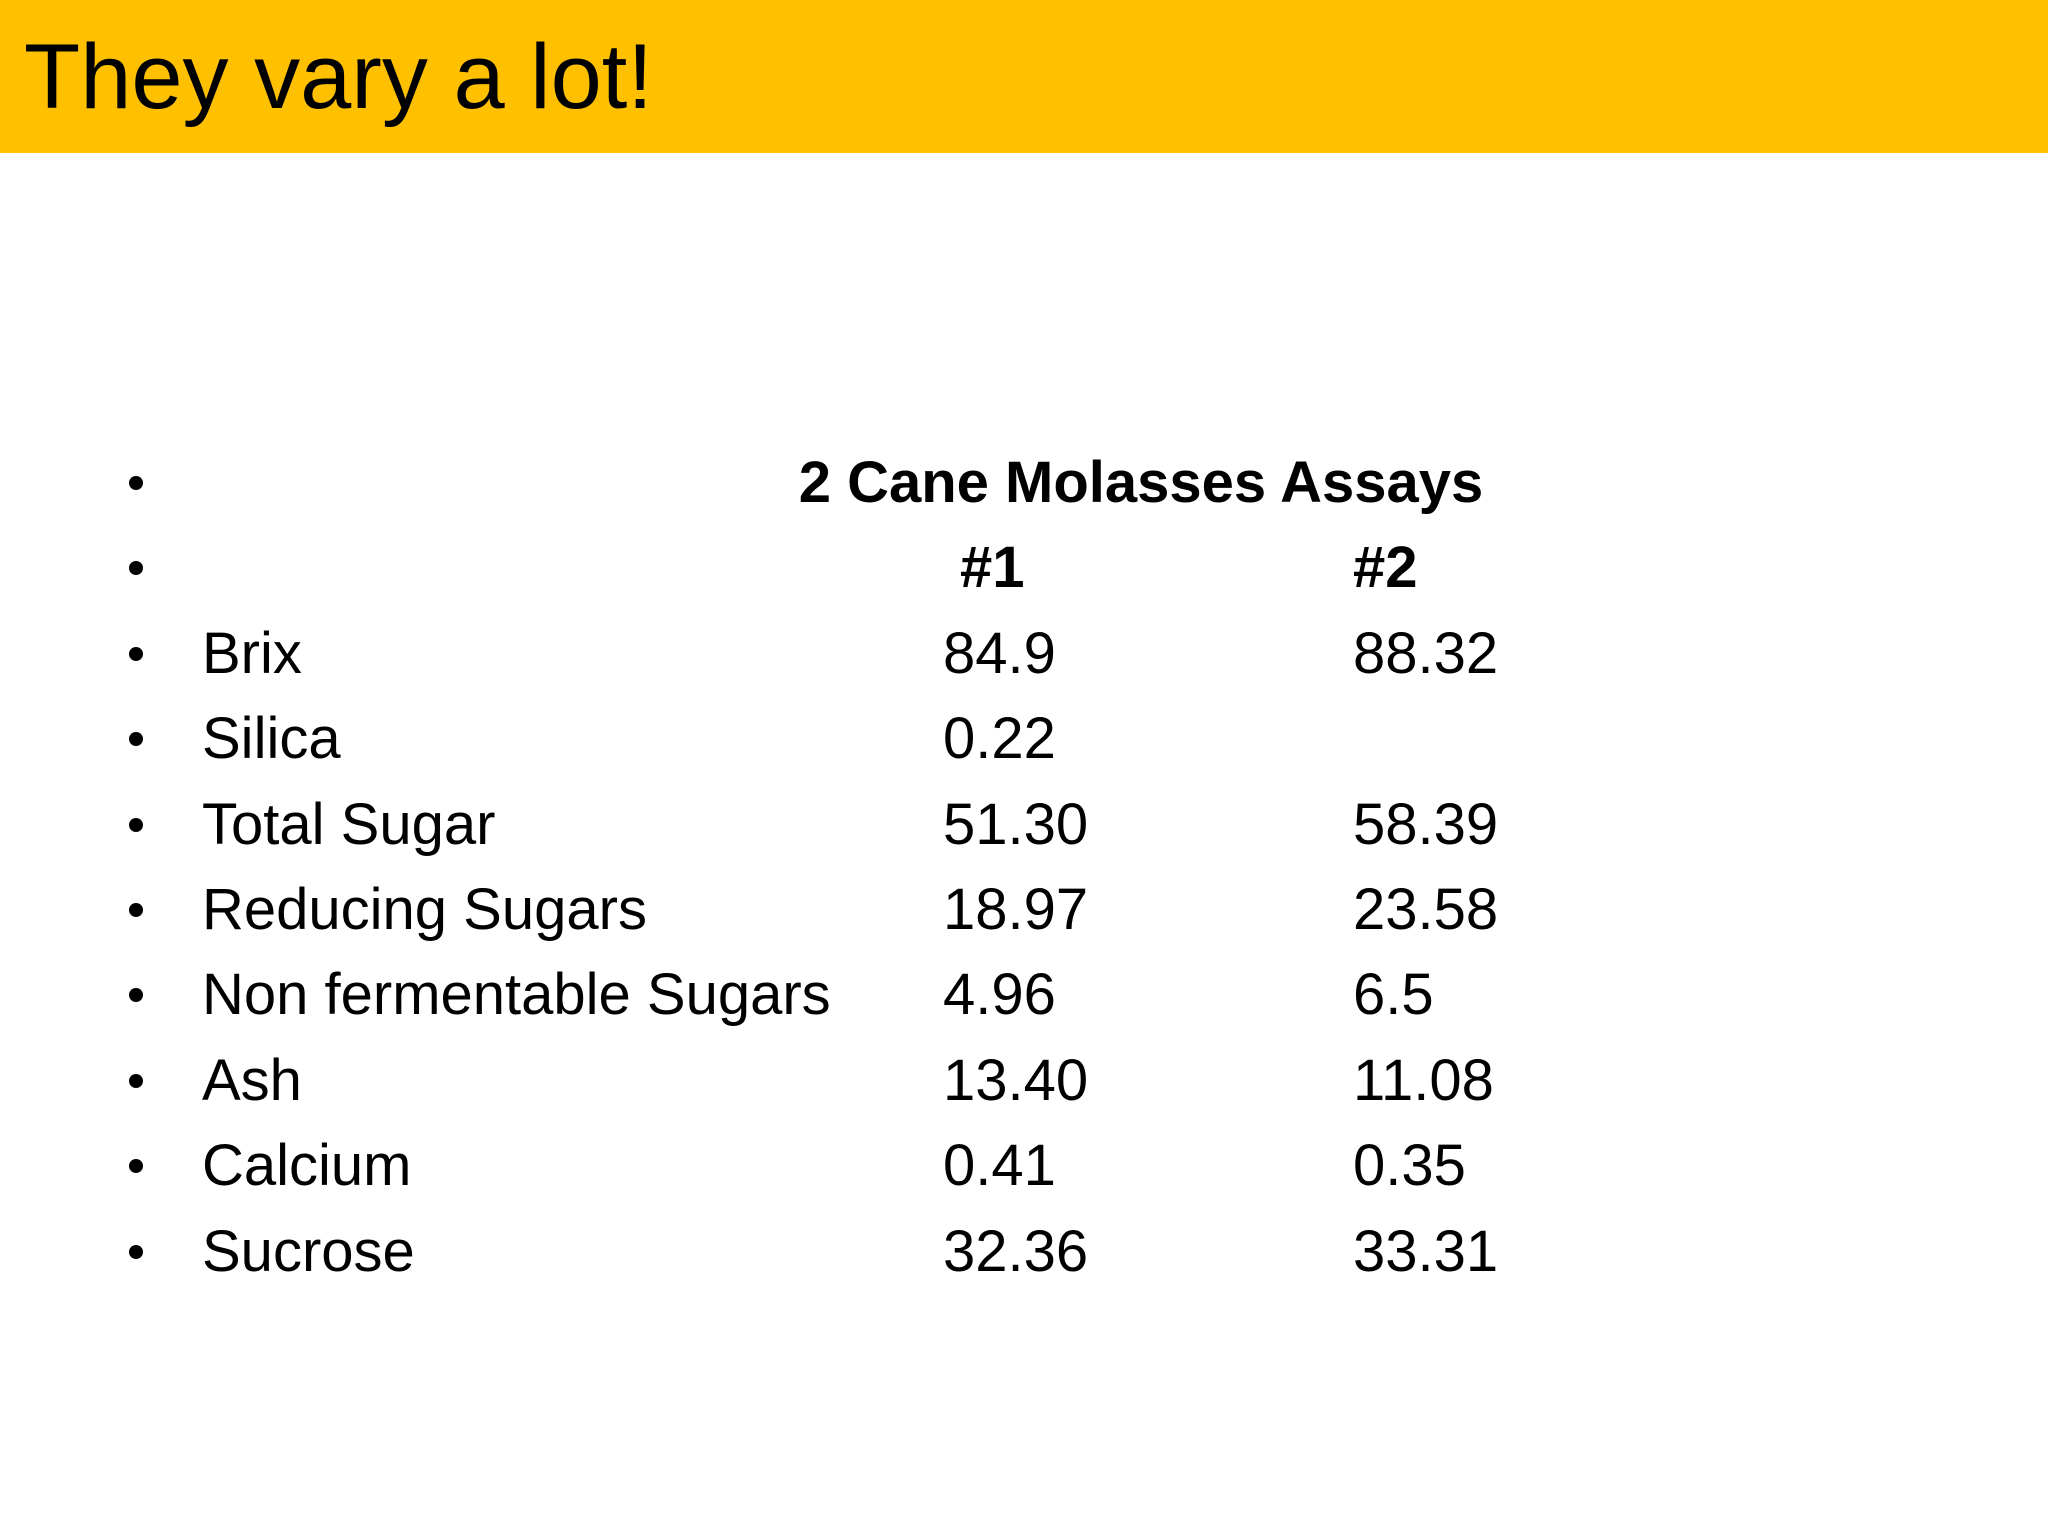  Describe the element at coordinates (307, 1166) in the screenshot. I see `row-label: Calcium` at that location.